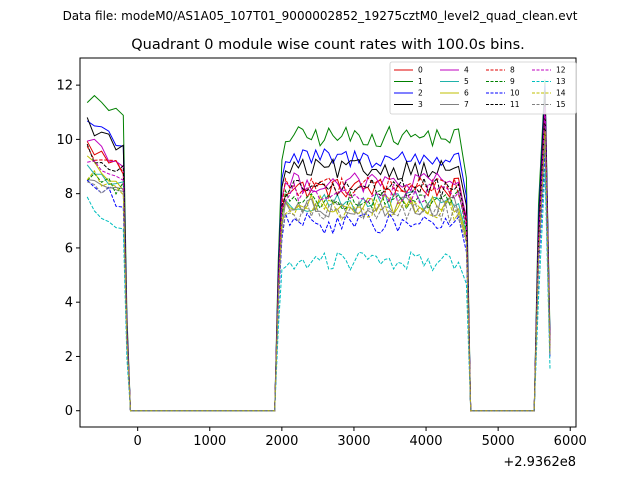 The height and width of the screenshot is (480, 640). Describe the element at coordinates (420, 93) in the screenshot. I see `legend-label-2: 2` at that location.